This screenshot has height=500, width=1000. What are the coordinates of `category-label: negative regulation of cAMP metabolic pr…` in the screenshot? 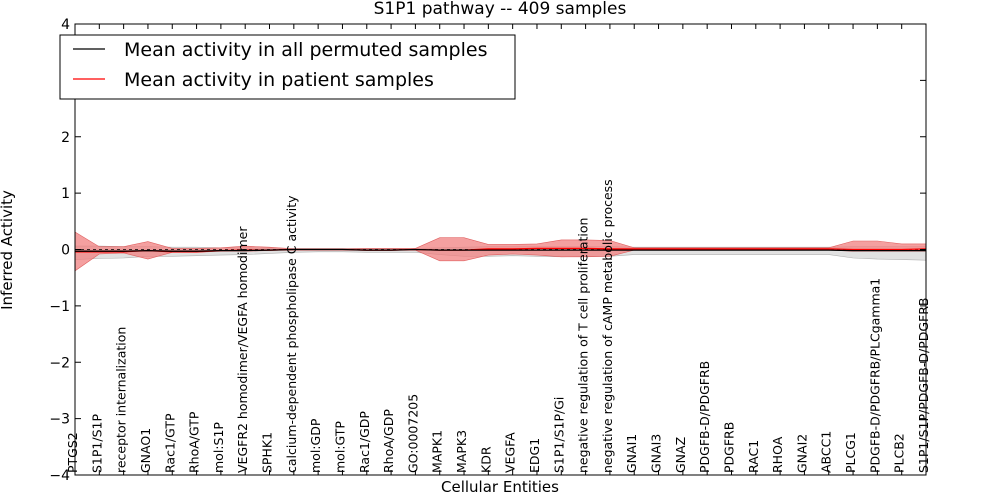 It's located at (607, 326).